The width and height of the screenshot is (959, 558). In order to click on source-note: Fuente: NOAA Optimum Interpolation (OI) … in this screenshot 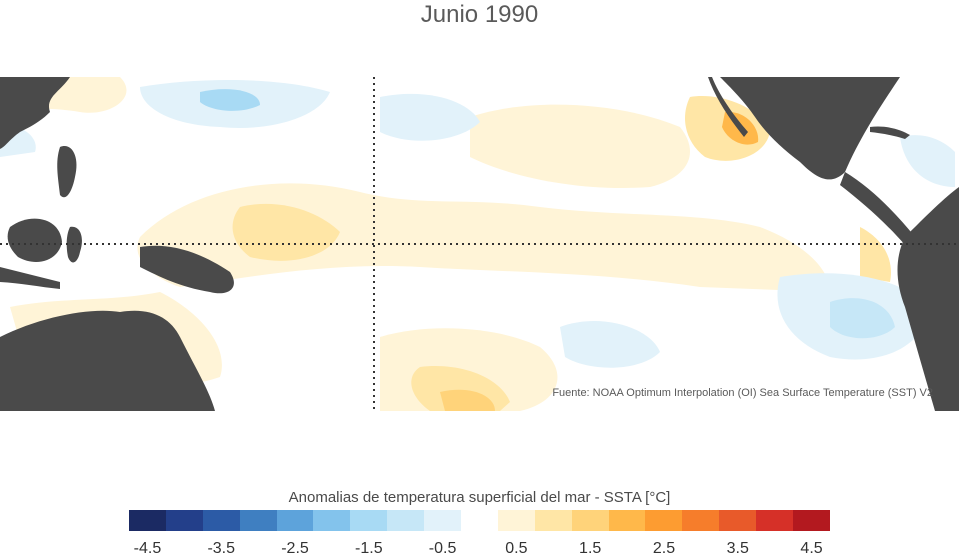, I will do `click(742, 393)`.